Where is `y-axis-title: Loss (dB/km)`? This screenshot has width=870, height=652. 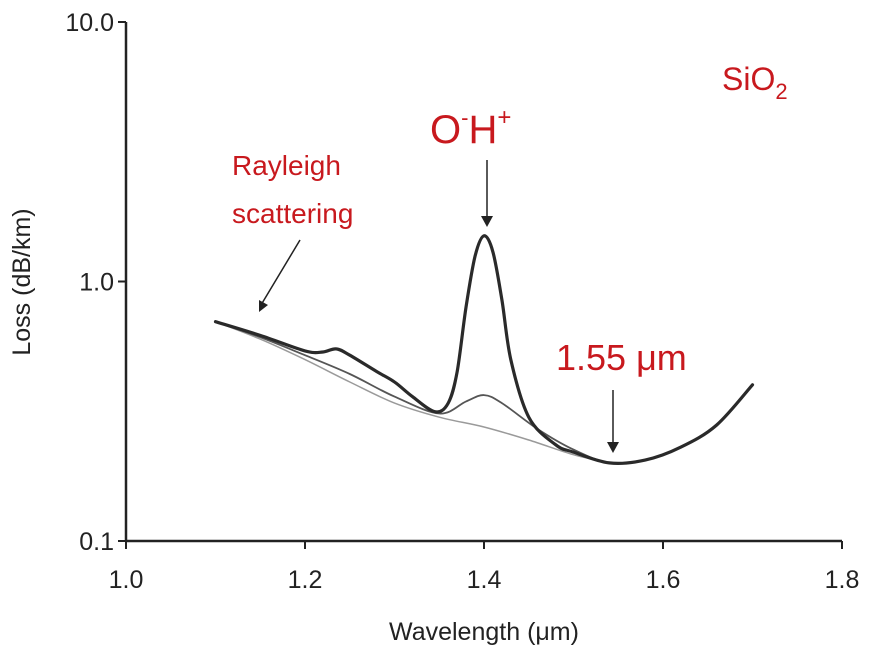
y-axis-title: Loss (dB/km) is located at coordinates (22, 281).